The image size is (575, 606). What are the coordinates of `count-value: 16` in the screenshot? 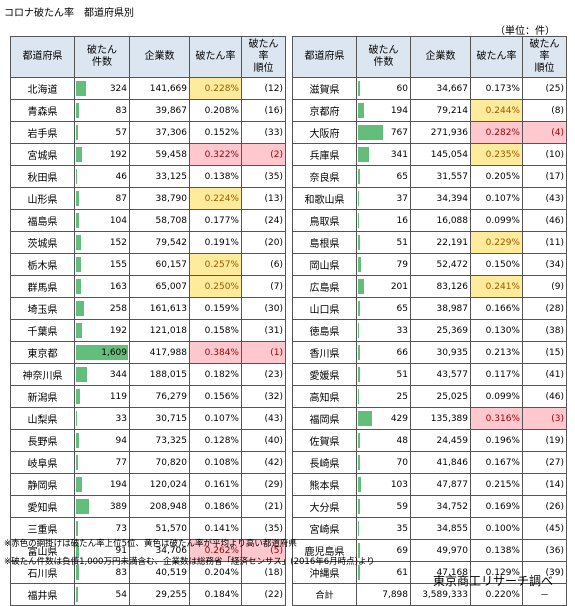 It's located at (402, 220).